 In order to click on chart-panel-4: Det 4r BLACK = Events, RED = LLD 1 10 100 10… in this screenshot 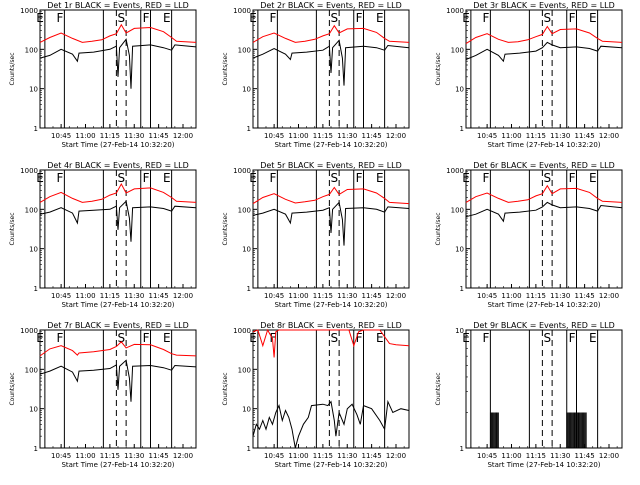, I will do `click(103, 235)`.